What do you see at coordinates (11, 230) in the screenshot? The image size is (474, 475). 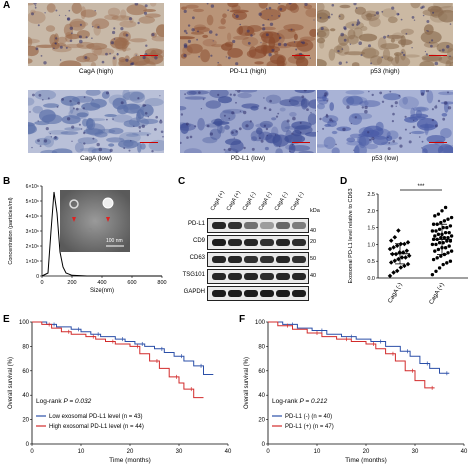 I see `y-axis-label: Concentration (particles/ml)` at bounding box center [11, 230].